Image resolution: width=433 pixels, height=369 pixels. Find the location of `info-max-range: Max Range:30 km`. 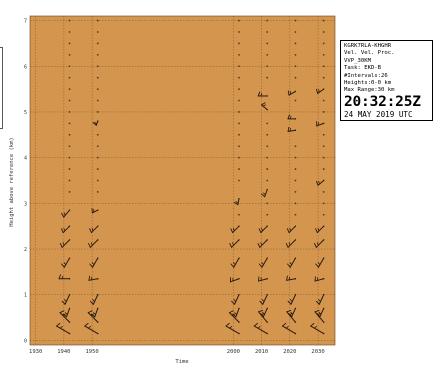

info-max-range: Max Range:30 km is located at coordinates (369, 90).